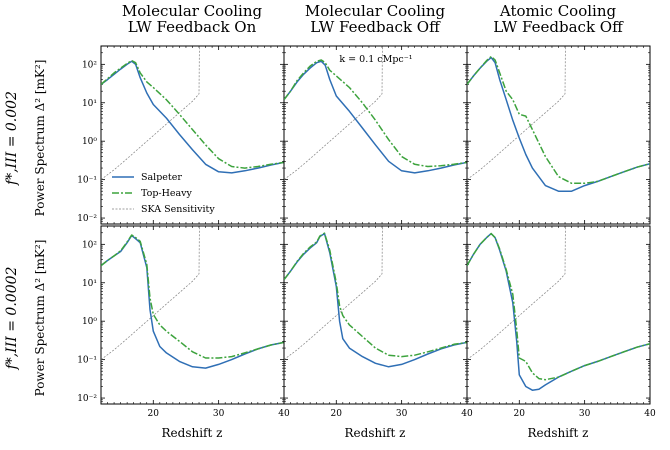  Describe the element at coordinates (192, 433) in the screenshot. I see `x-axis-label-1: Redshift z` at that location.